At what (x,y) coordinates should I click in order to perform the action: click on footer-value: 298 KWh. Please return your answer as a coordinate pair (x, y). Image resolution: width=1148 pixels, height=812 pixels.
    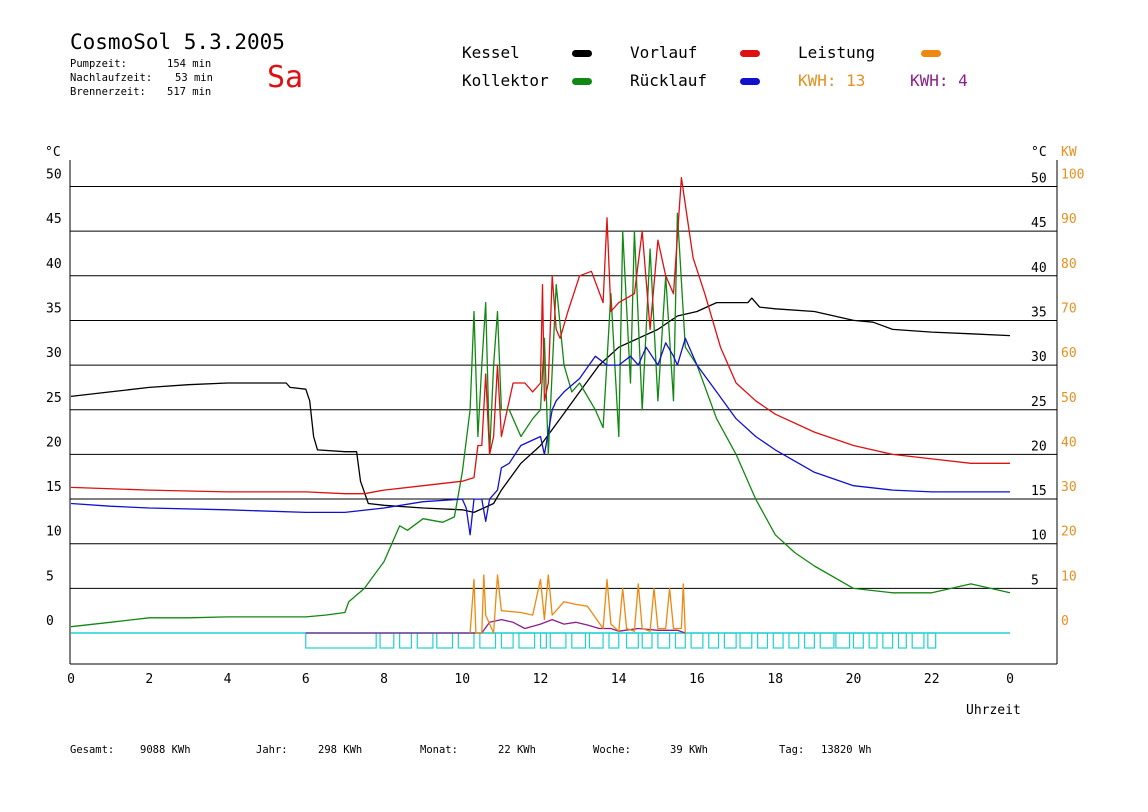
    Looking at the image, I should click on (340, 750).